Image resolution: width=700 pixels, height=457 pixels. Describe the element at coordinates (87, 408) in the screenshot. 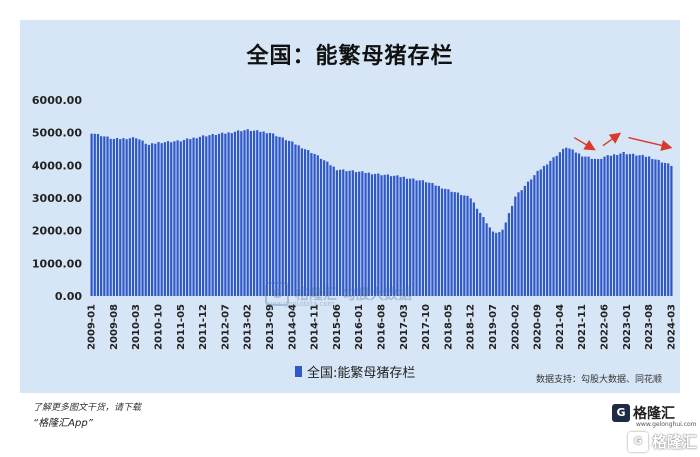

I see `footer-download-hint: 了解更多图文干货，请下载` at that location.